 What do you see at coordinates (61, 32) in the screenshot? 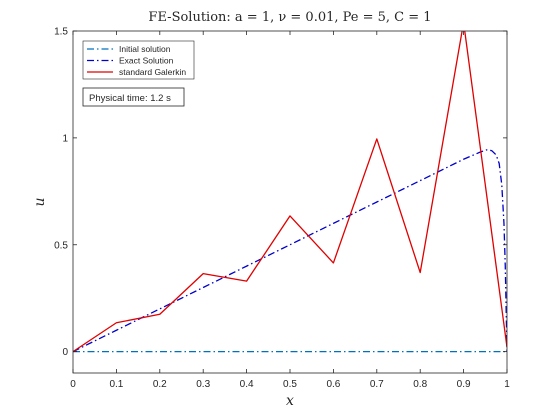
I see `y-tick-label: 1.5` at bounding box center [61, 32].